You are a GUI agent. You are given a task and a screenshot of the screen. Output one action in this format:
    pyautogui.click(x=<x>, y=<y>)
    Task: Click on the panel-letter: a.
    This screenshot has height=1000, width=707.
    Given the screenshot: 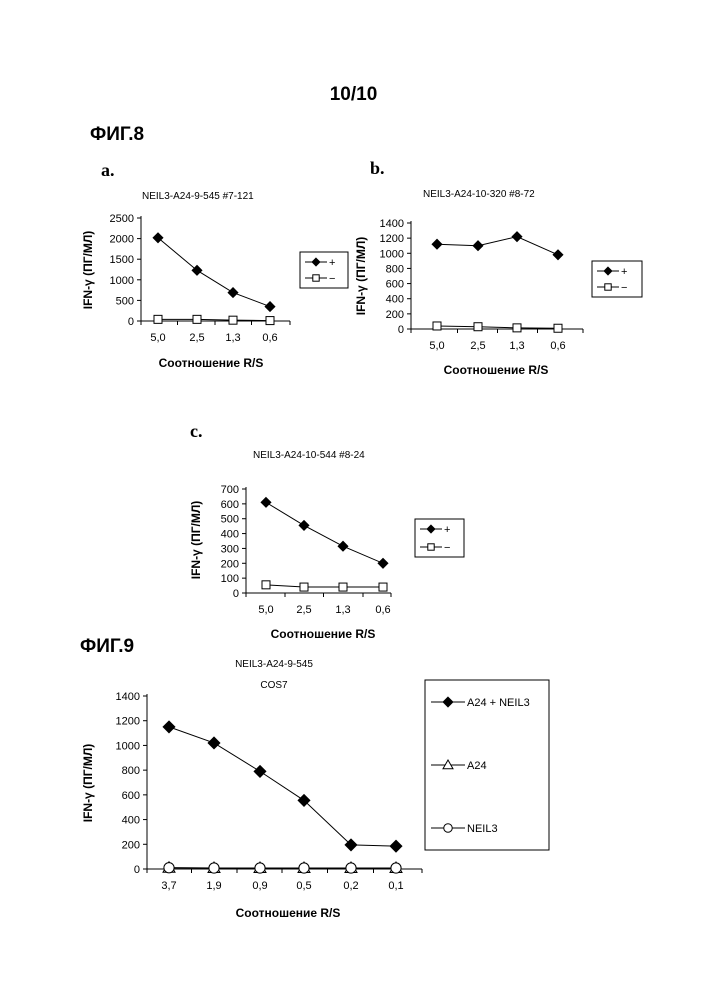 What is the action you would take?
    pyautogui.click(x=108, y=170)
    